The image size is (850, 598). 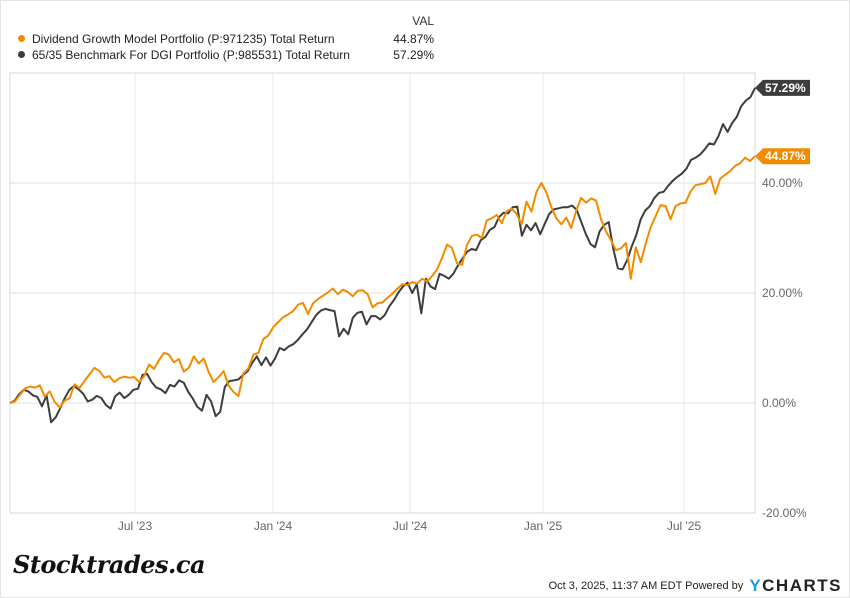 I want to click on y-tick-label: 20.00%, so click(x=782, y=293).